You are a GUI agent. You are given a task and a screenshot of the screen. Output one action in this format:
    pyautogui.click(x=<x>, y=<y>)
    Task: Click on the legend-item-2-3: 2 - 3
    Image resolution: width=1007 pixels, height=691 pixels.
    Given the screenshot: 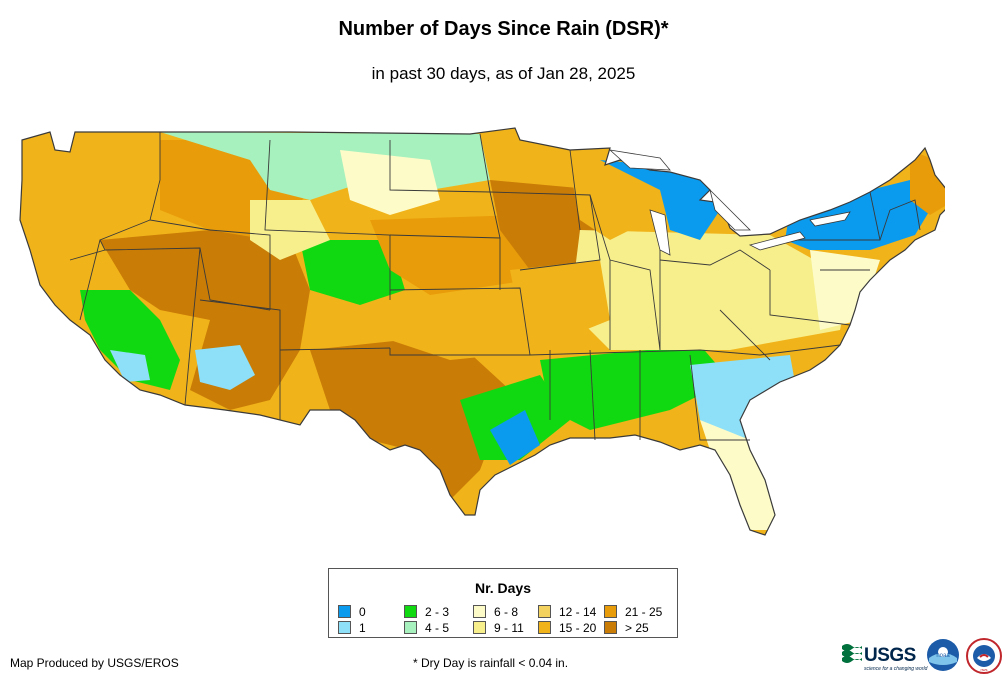 What is the action you would take?
    pyautogui.click(x=426, y=612)
    